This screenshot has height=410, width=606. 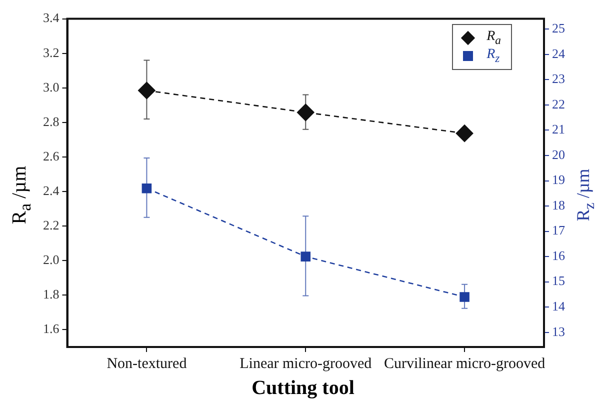 What do you see at coordinates (147, 364) in the screenshot?
I see `x-tick-label: Non-textured` at bounding box center [147, 364].